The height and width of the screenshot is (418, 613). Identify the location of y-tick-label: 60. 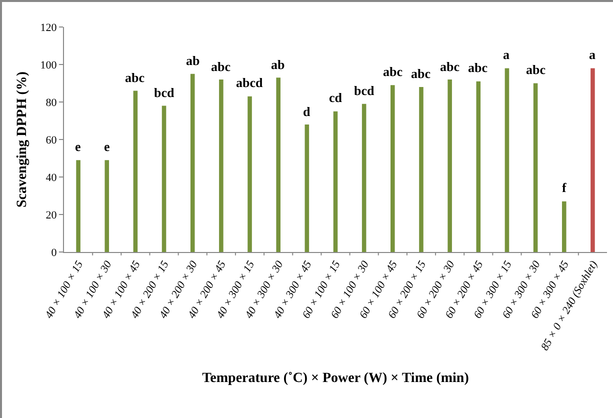
(52, 140).